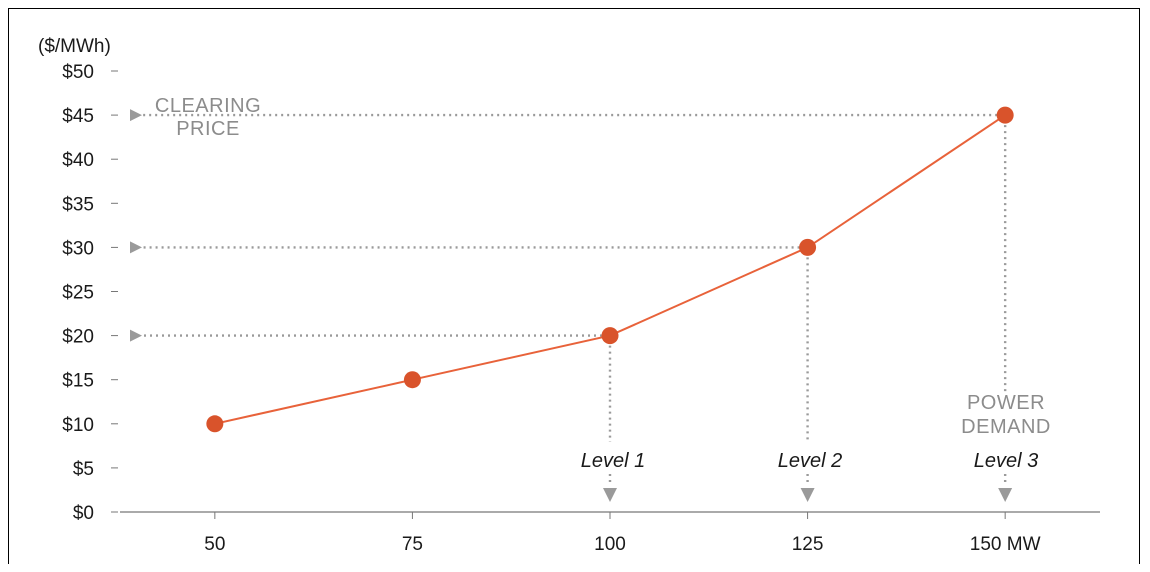 This screenshot has width=1150, height=572. Describe the element at coordinates (78, 425) in the screenshot. I see `y-tick-label: $10` at that location.